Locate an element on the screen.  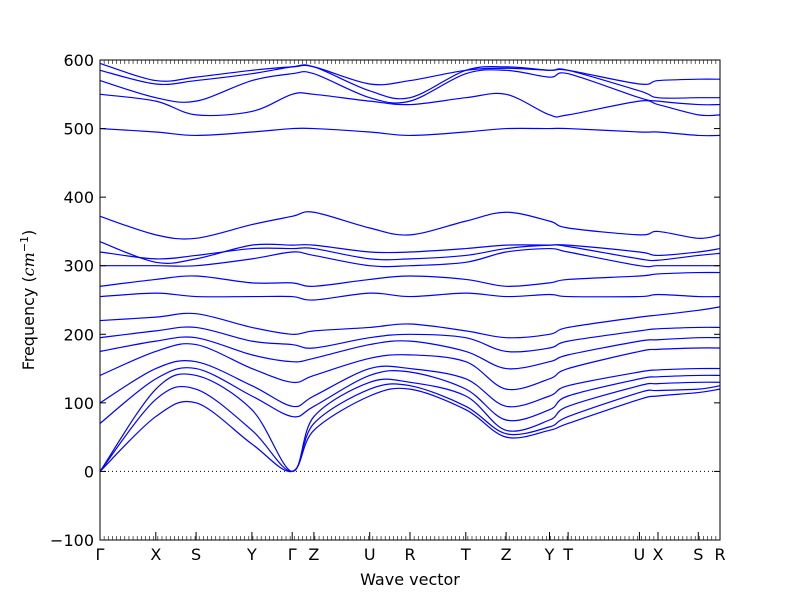
x-axis-label: Wave vector is located at coordinates (410, 579).